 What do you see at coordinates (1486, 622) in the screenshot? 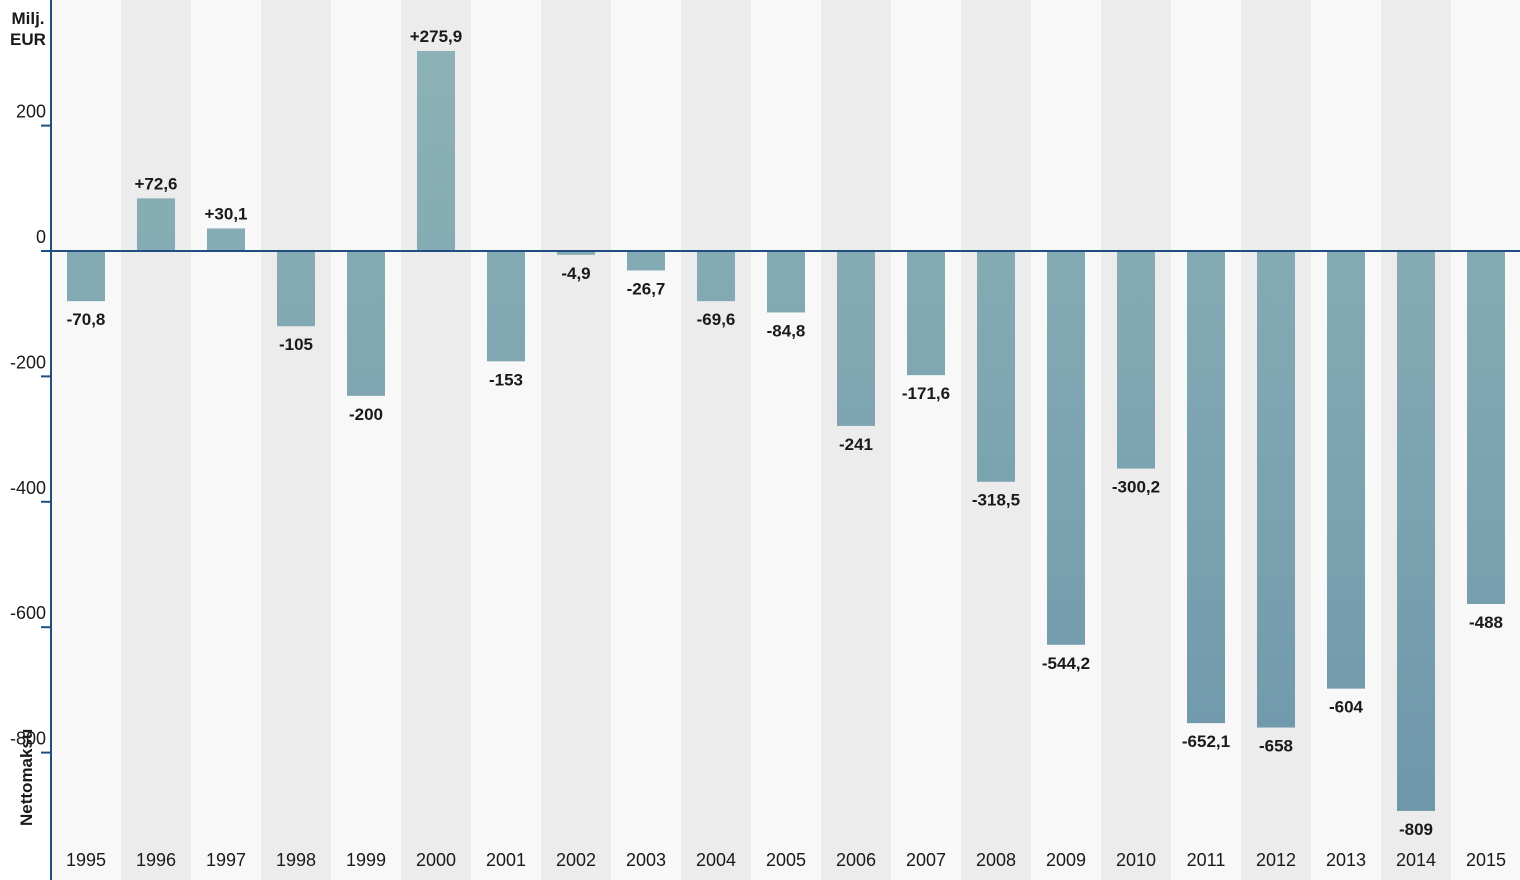
I see `data-label-2015: -488` at bounding box center [1486, 622].